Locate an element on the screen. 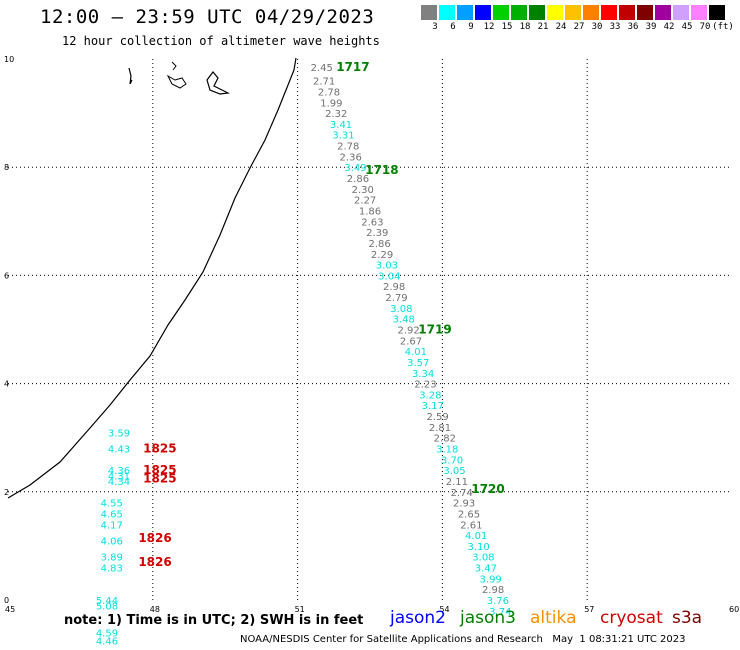 Image resolution: width=740 pixels, height=650 pixels. wave-height-value: 2.79 is located at coordinates (396, 298).